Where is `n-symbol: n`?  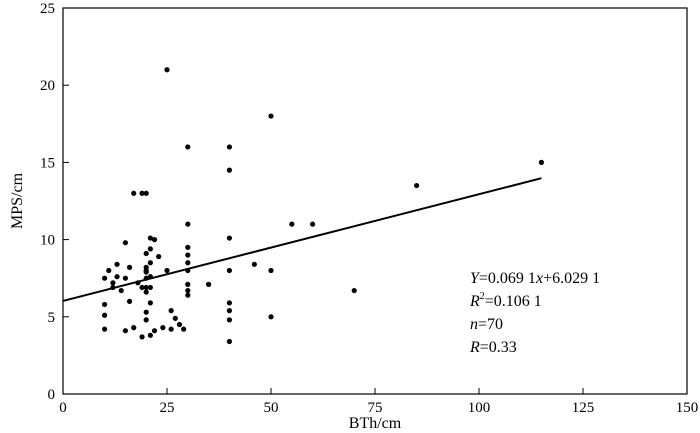
n-symbol: n is located at coordinates (474, 324).